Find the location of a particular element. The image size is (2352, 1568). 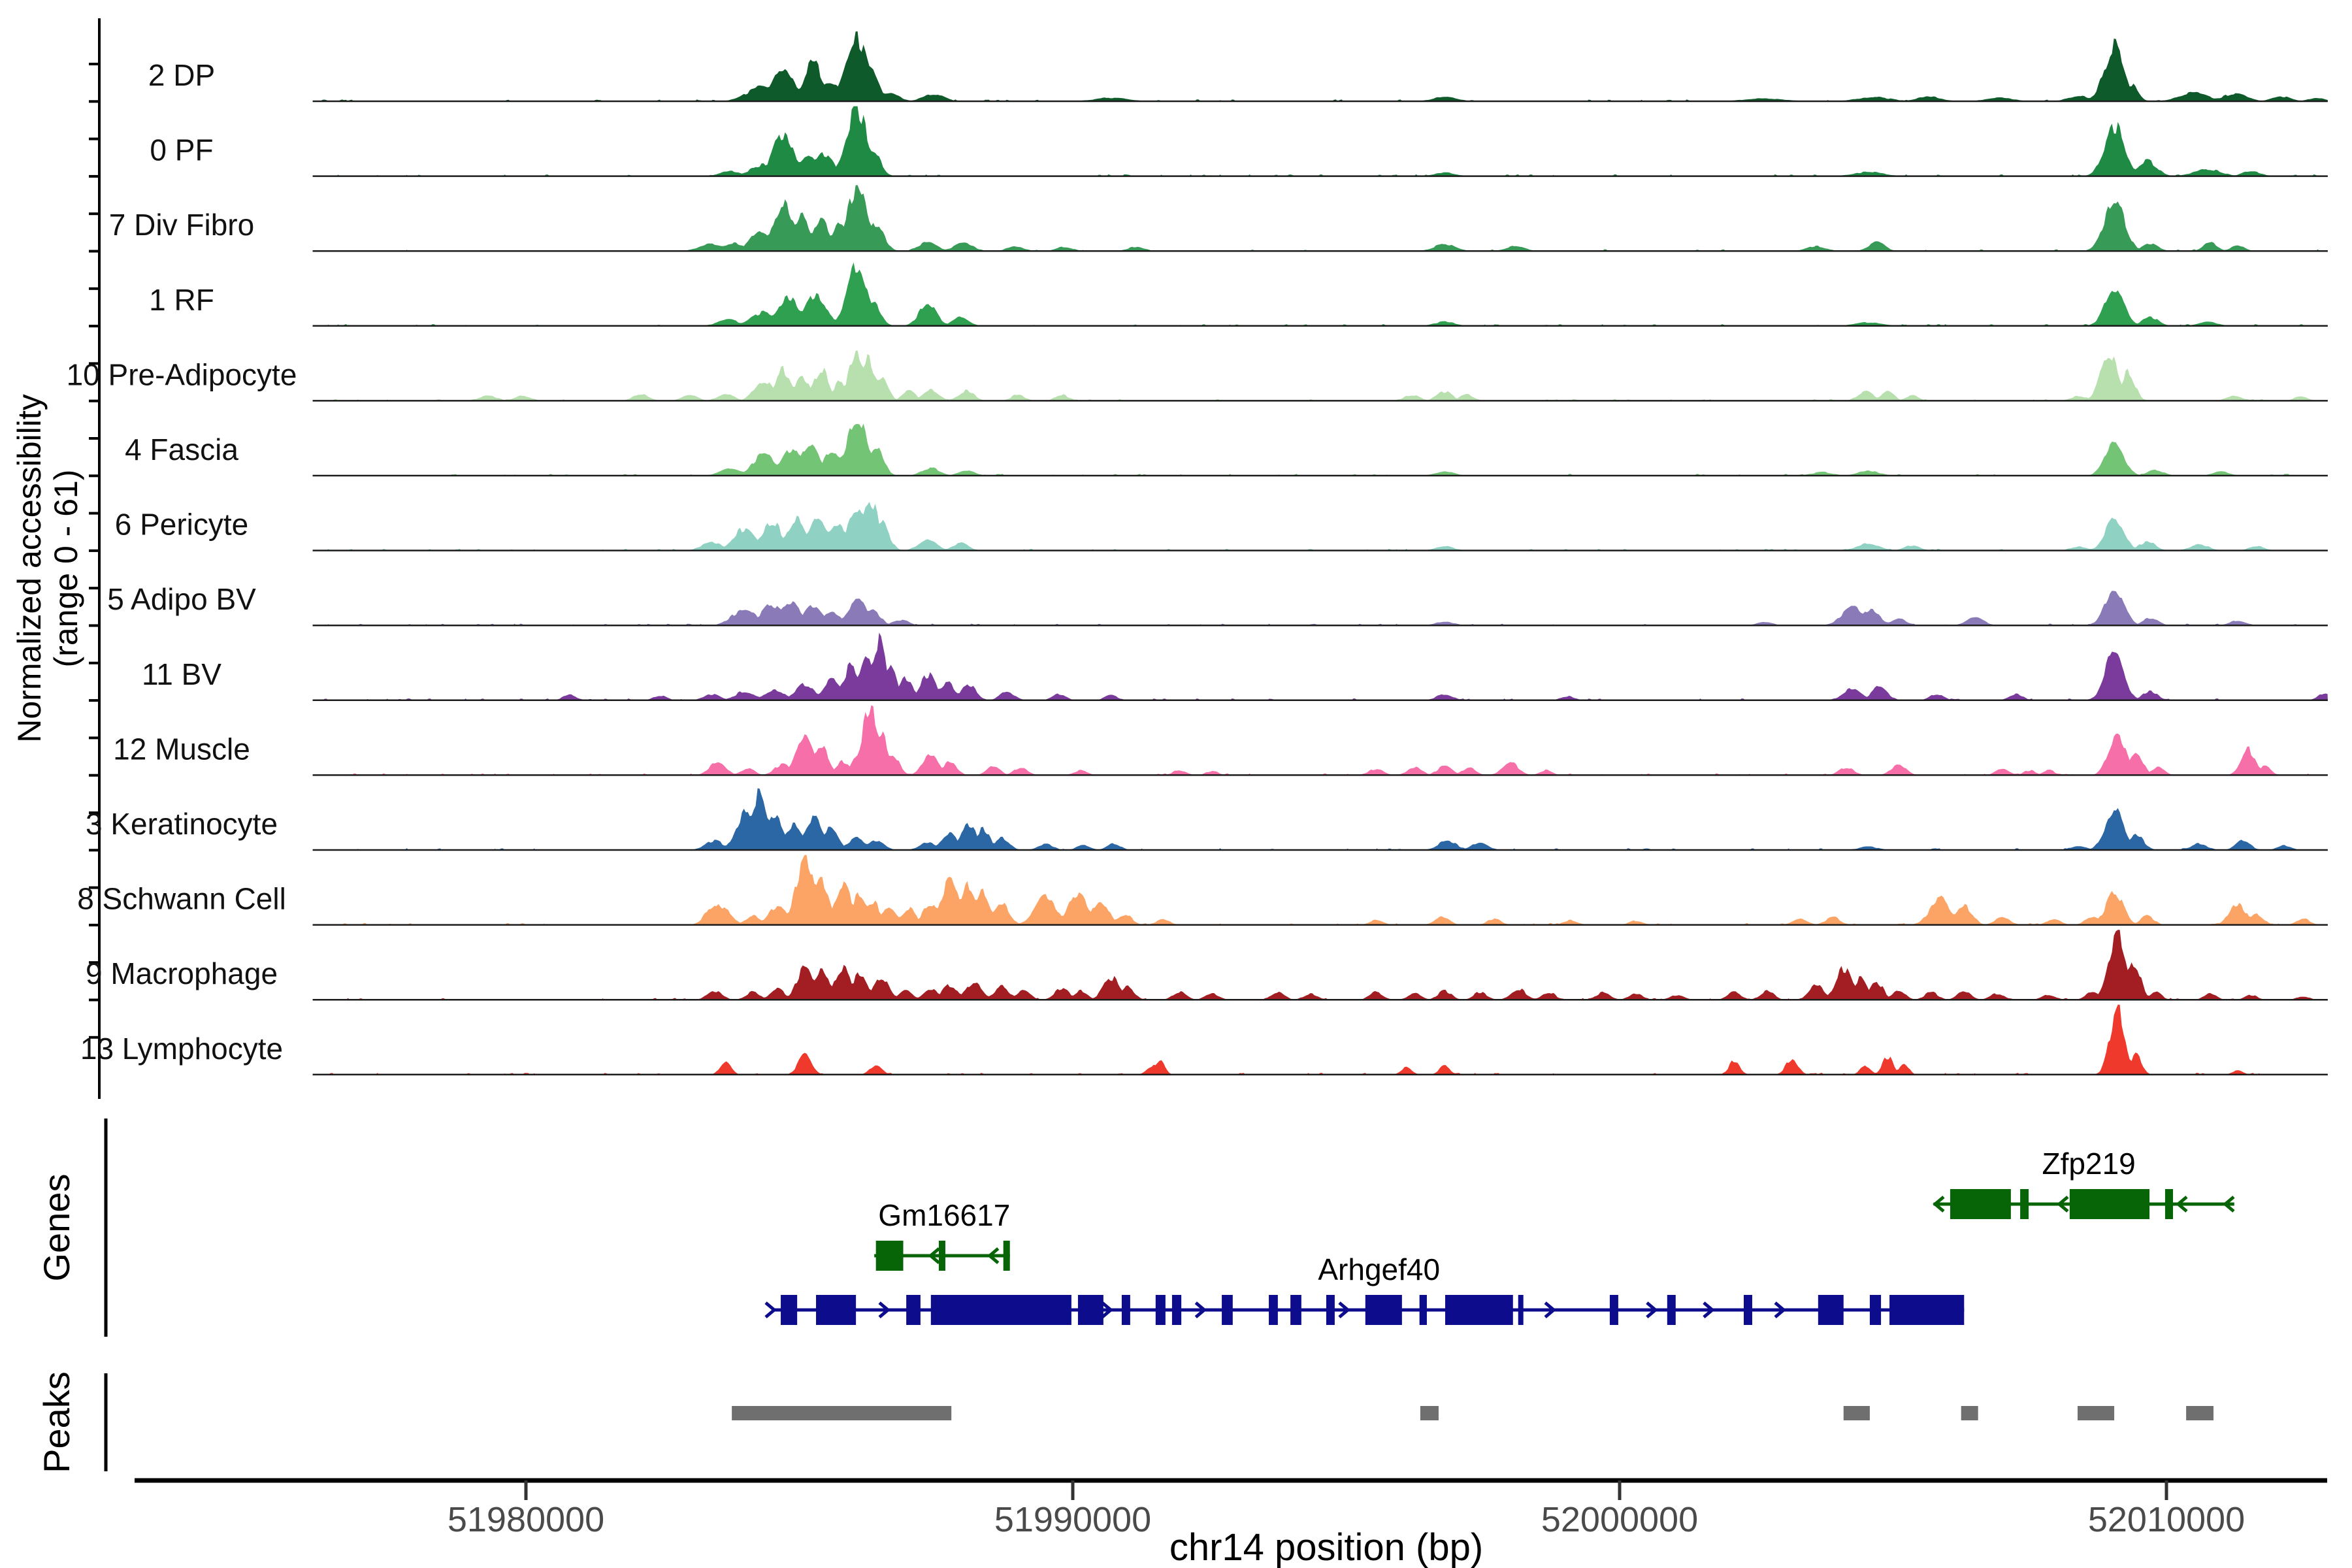

coverage-track-6: 4 Fascia is located at coordinates (1226, 450).